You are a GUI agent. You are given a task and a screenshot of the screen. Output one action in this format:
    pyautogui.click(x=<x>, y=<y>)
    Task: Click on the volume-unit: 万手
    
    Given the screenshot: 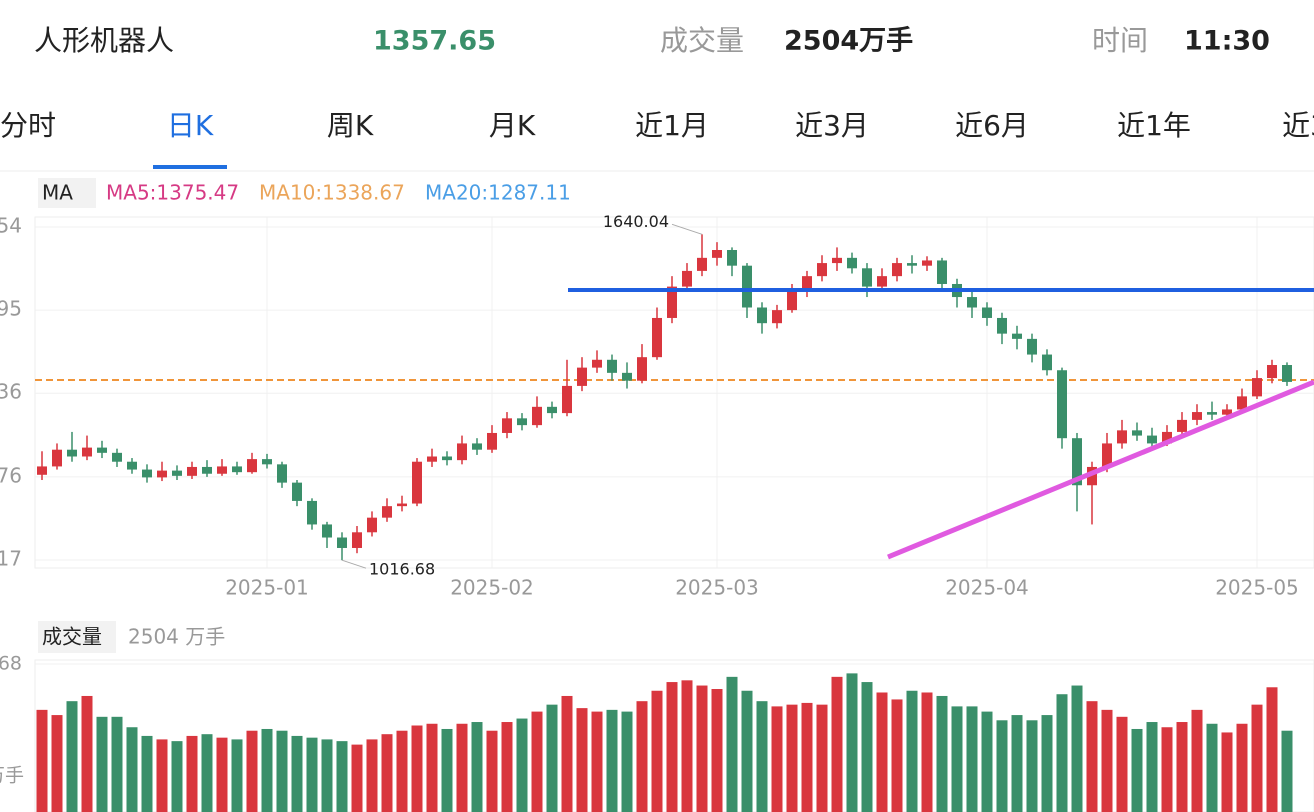 What is the action you would take?
    pyautogui.click(x=12, y=776)
    